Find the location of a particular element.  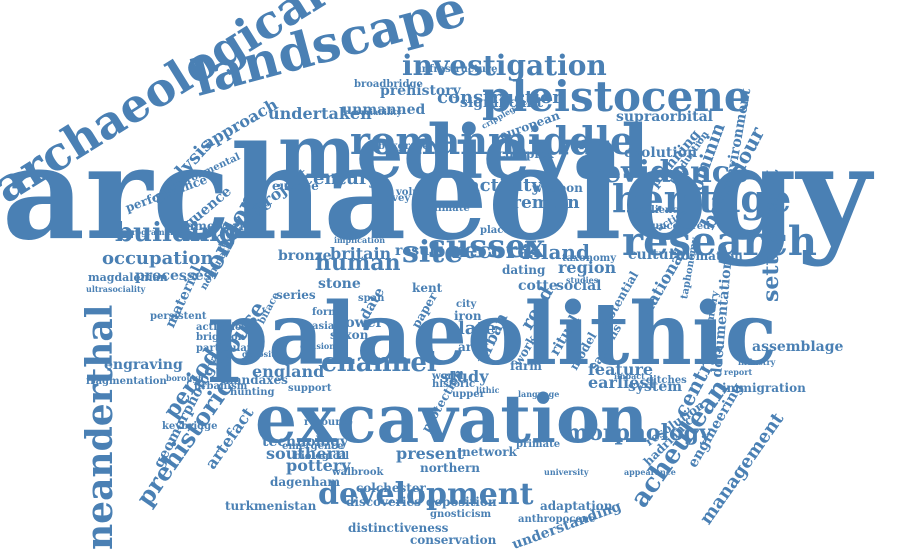

word: pottery is located at coordinates (318, 465).